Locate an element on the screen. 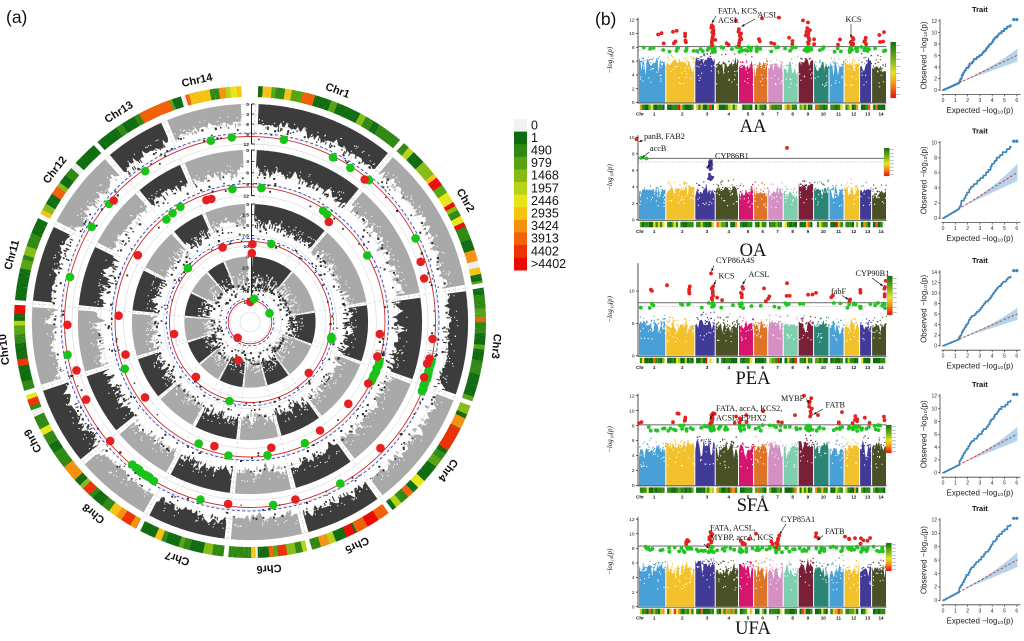 The width and height of the screenshot is (1024, 641). svg-text: 1957 is located at coordinates (545, 188).